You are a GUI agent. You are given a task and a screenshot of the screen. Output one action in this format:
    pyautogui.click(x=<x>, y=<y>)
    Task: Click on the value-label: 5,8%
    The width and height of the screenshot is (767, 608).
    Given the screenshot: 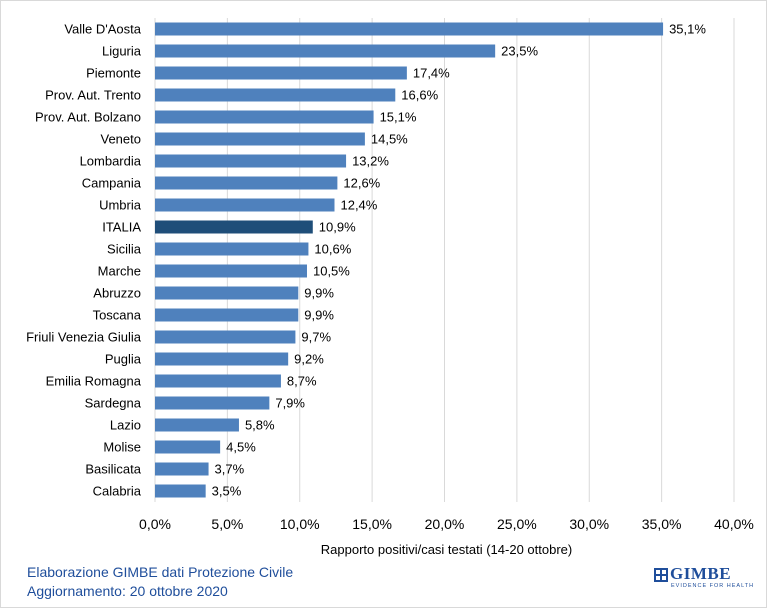 What is the action you would take?
    pyautogui.click(x=260, y=425)
    